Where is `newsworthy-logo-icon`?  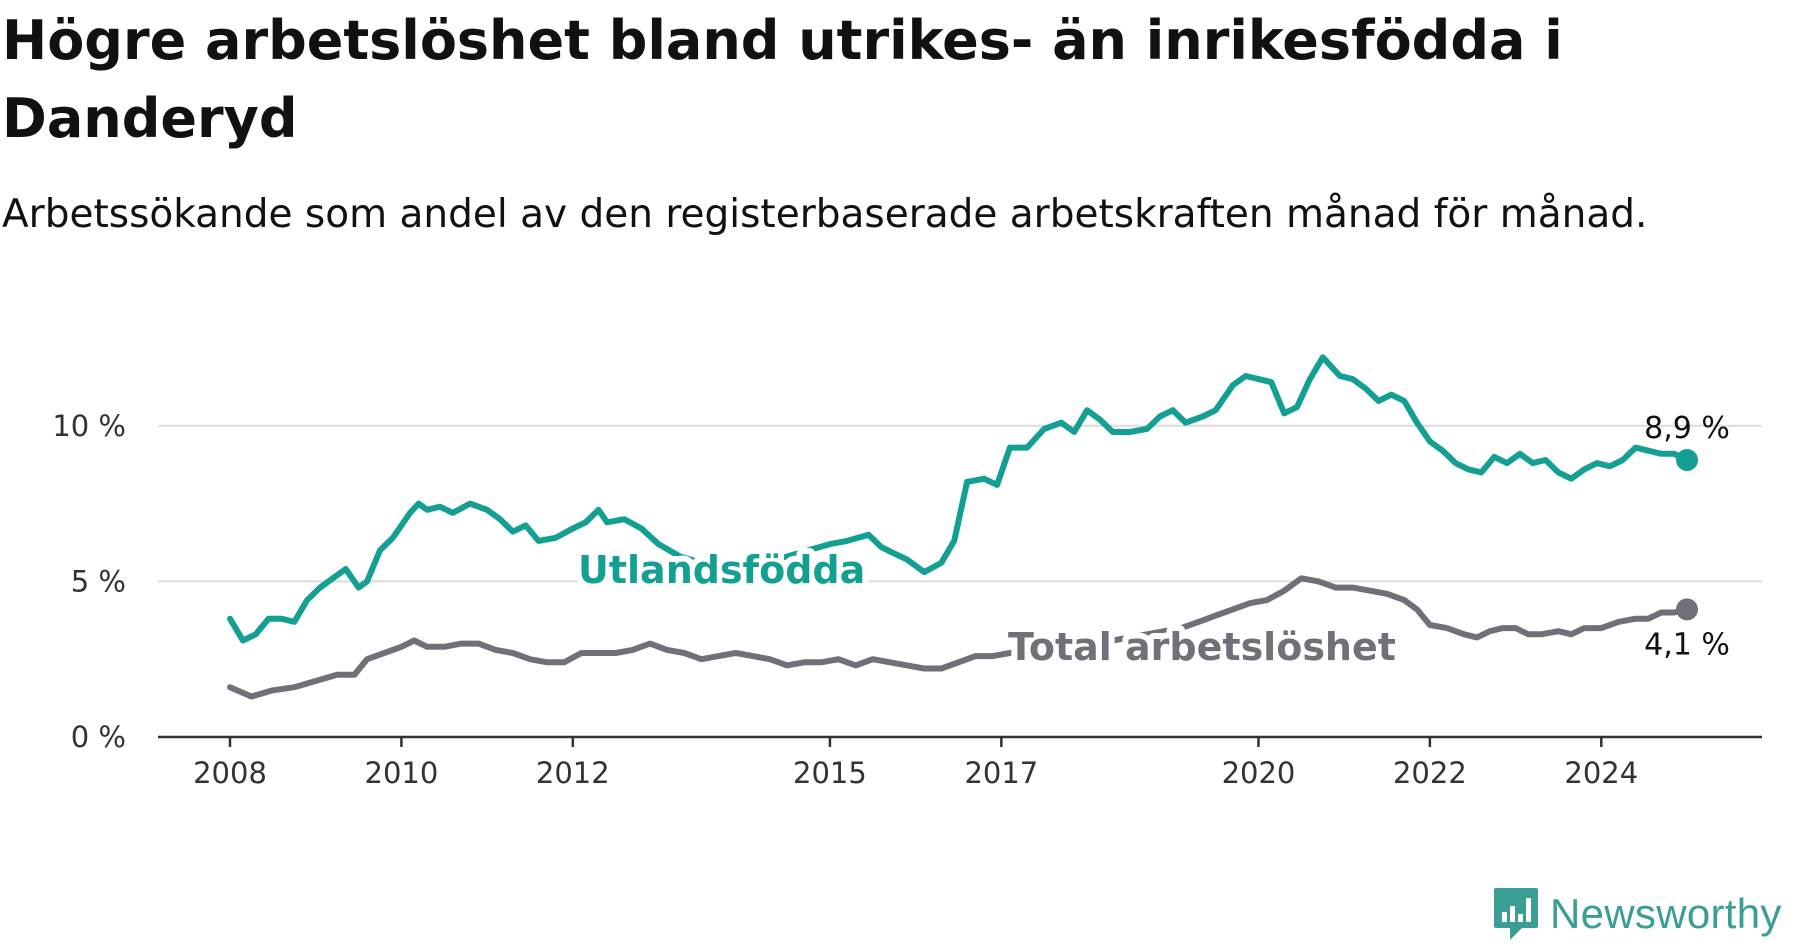 newsworthy-logo-icon is located at coordinates (1516, 914).